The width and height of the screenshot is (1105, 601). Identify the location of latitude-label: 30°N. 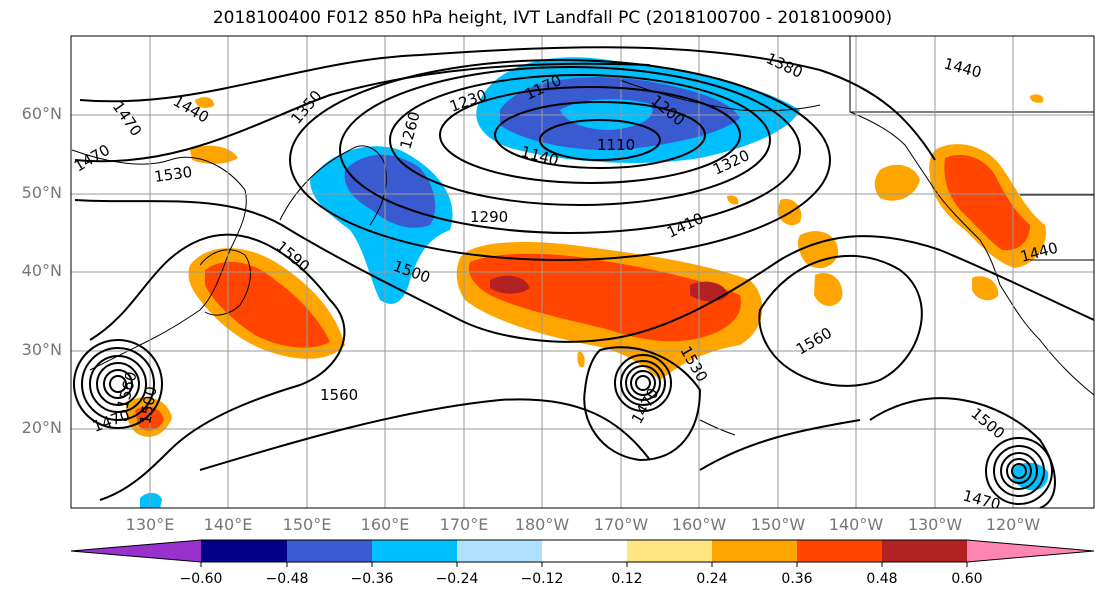
(41, 349).